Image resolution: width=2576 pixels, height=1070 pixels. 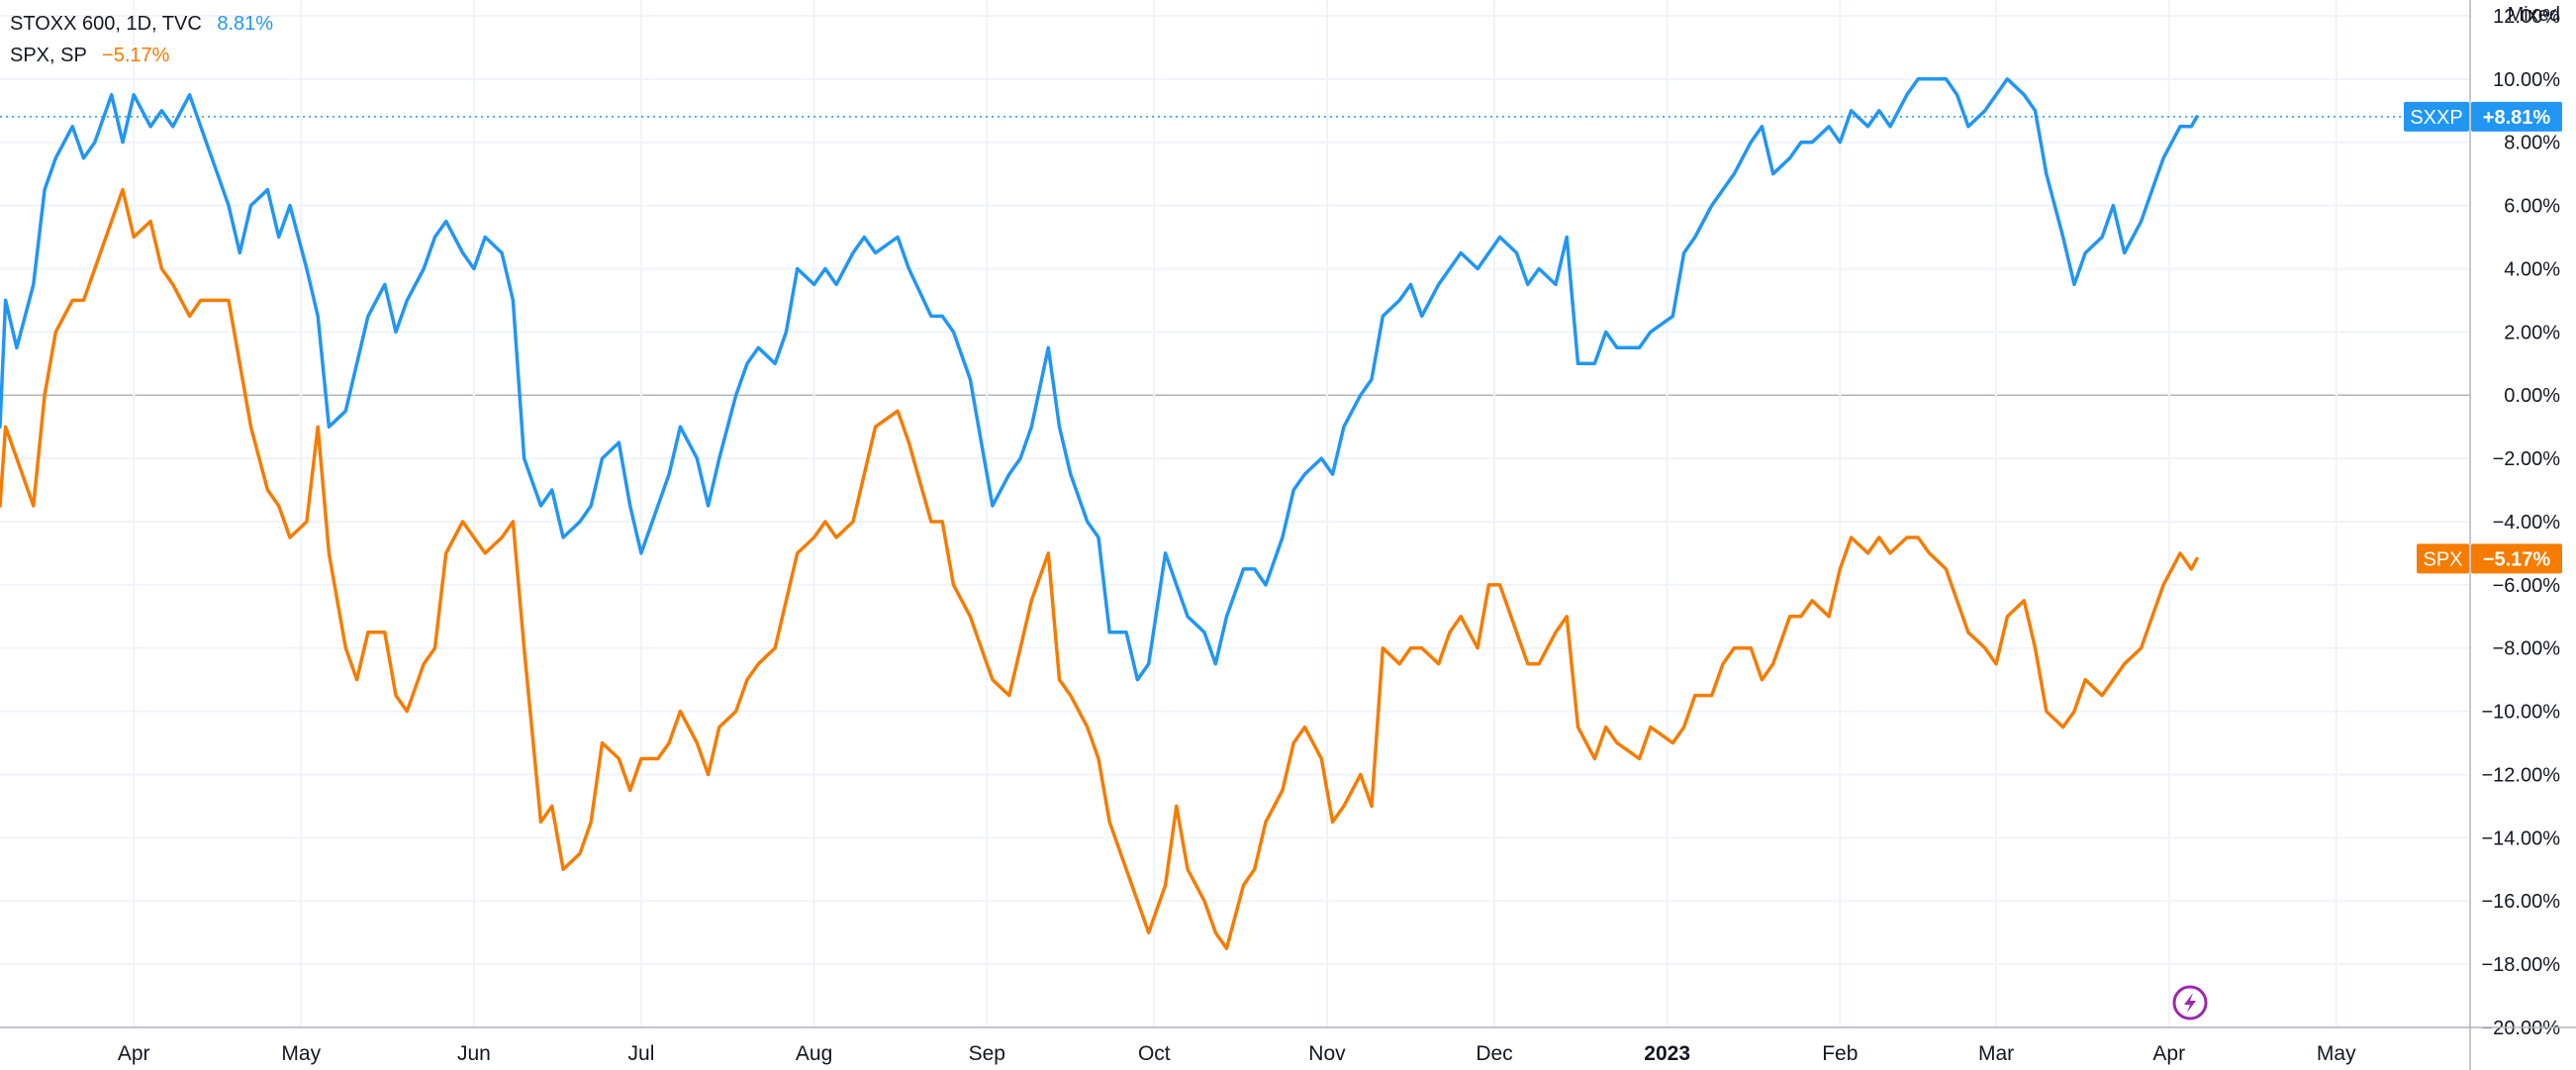 I want to click on y-tick-label: 10.00%, so click(x=2526, y=80).